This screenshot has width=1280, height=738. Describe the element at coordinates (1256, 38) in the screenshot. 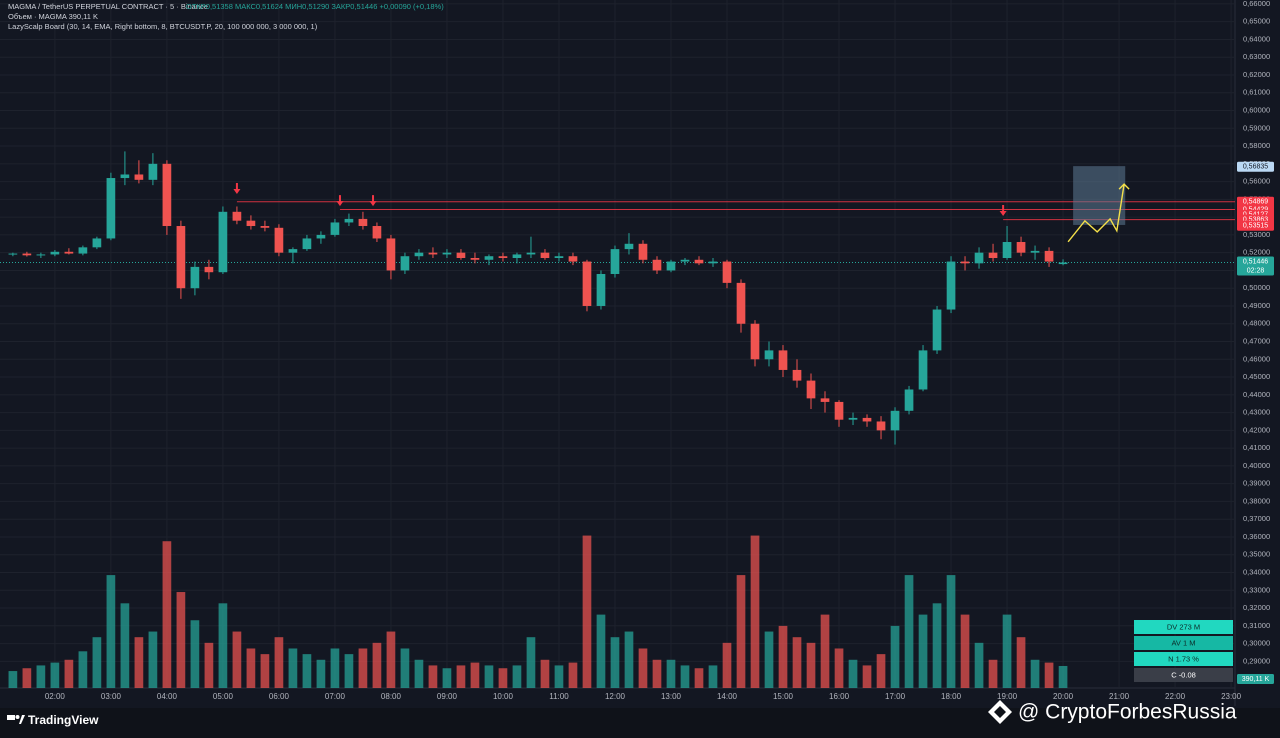

I see `y-tick-label: 0,64000` at that location.